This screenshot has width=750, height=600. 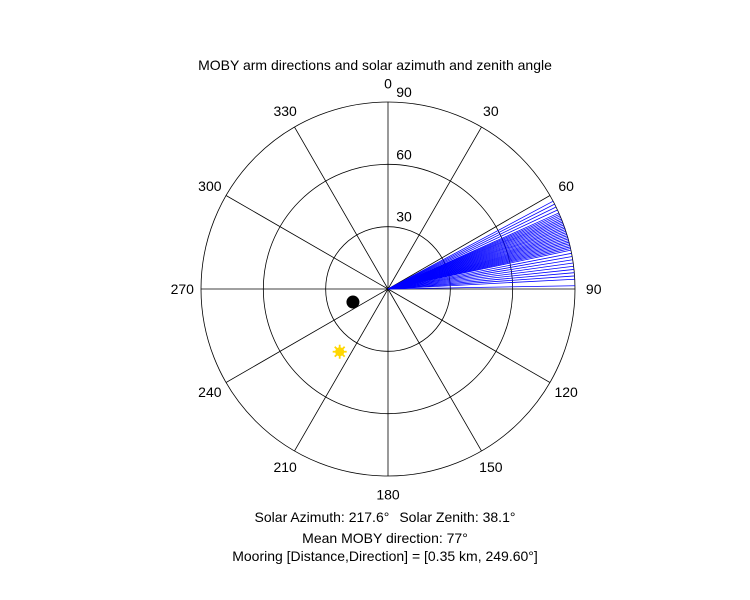 I want to click on angle-tick-label-270: 270, so click(x=183, y=289).